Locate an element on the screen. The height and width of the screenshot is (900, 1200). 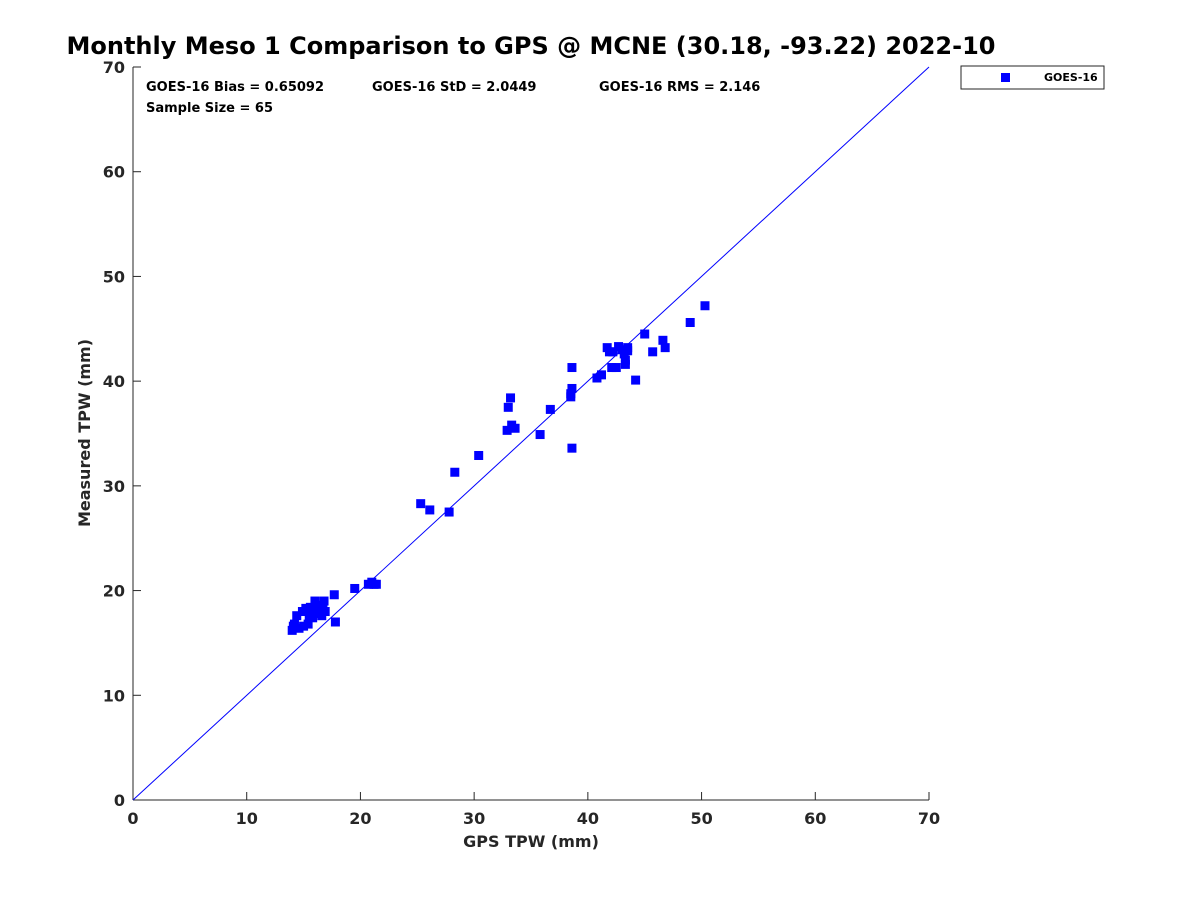
x-tick-label-0: 0 is located at coordinates (132, 818).